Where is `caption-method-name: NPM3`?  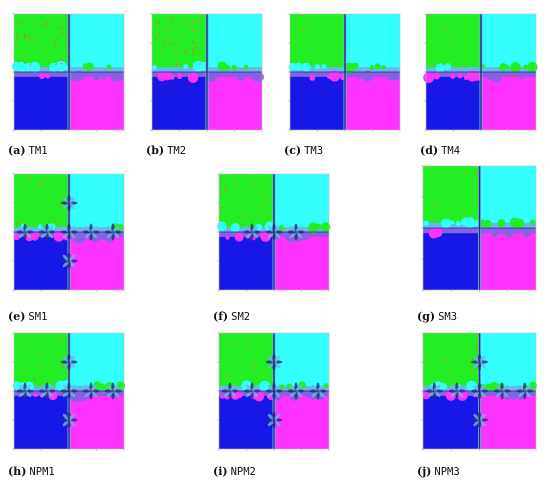
caption-method-name: NPM3 is located at coordinates (447, 472).